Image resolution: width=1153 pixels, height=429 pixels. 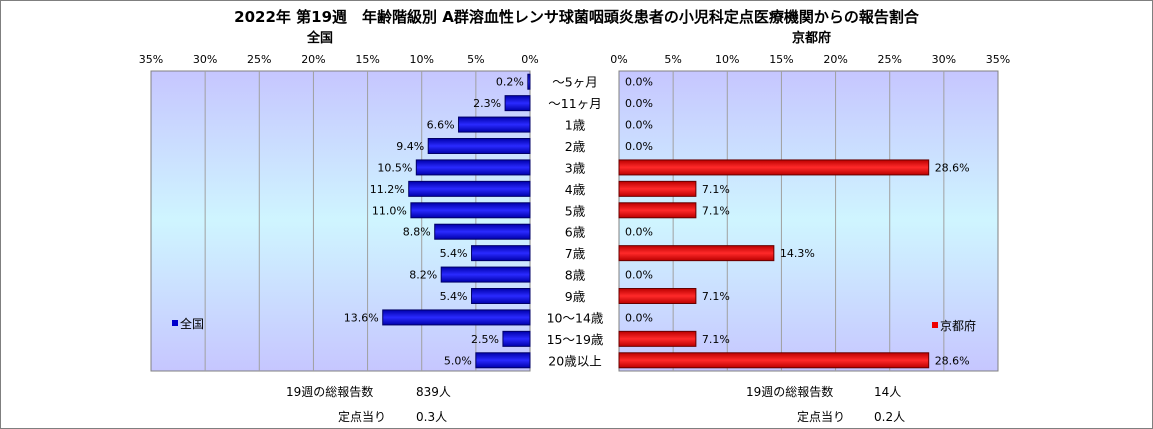 I want to click on left-legend-swatch, so click(x=175, y=323).